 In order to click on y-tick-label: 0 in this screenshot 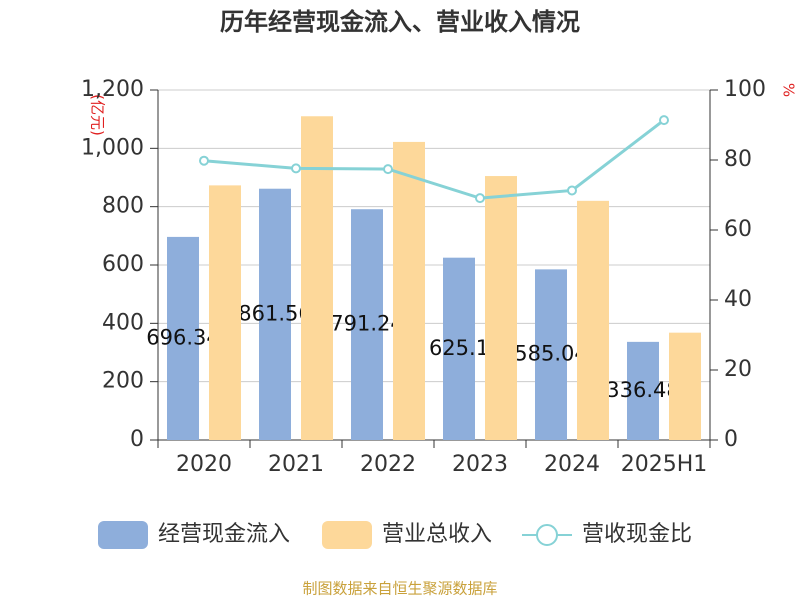, I will do `click(137, 439)`.